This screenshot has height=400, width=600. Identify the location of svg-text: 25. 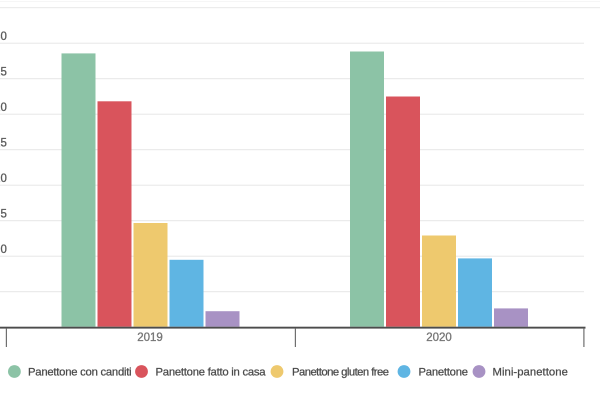
(3, 73).